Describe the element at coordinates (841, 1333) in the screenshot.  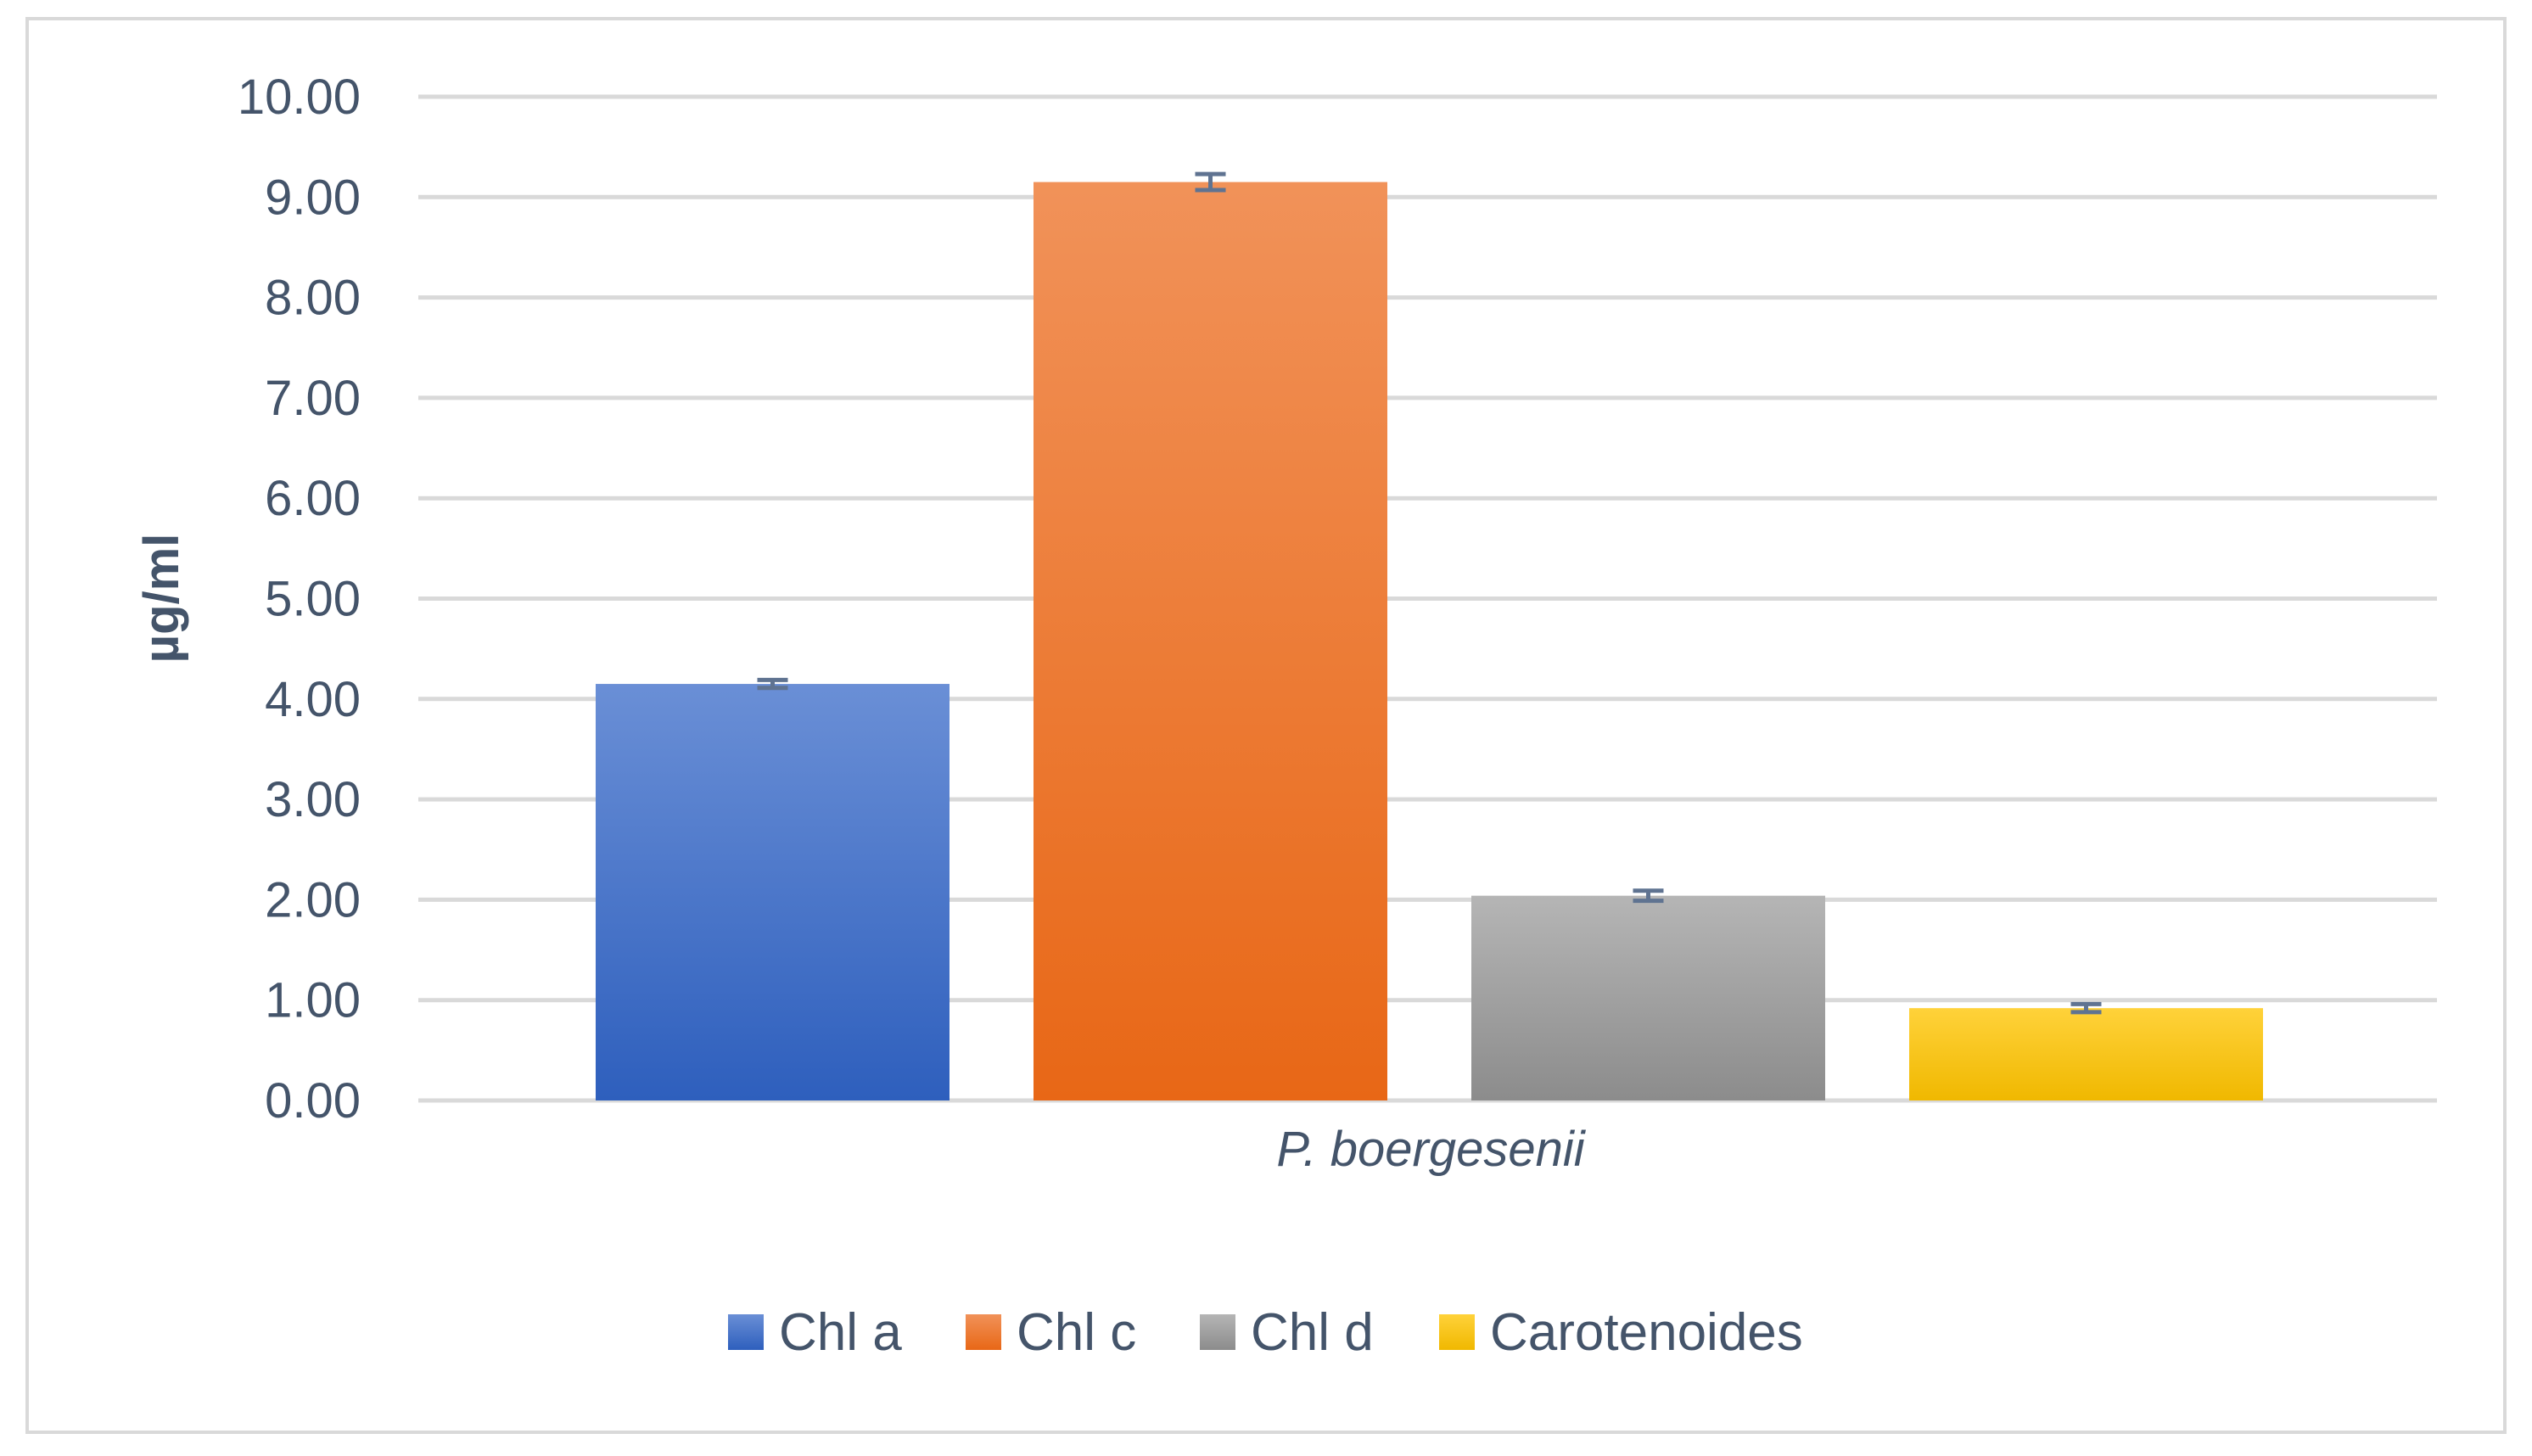
I see `legend-label: Chl a` at that location.